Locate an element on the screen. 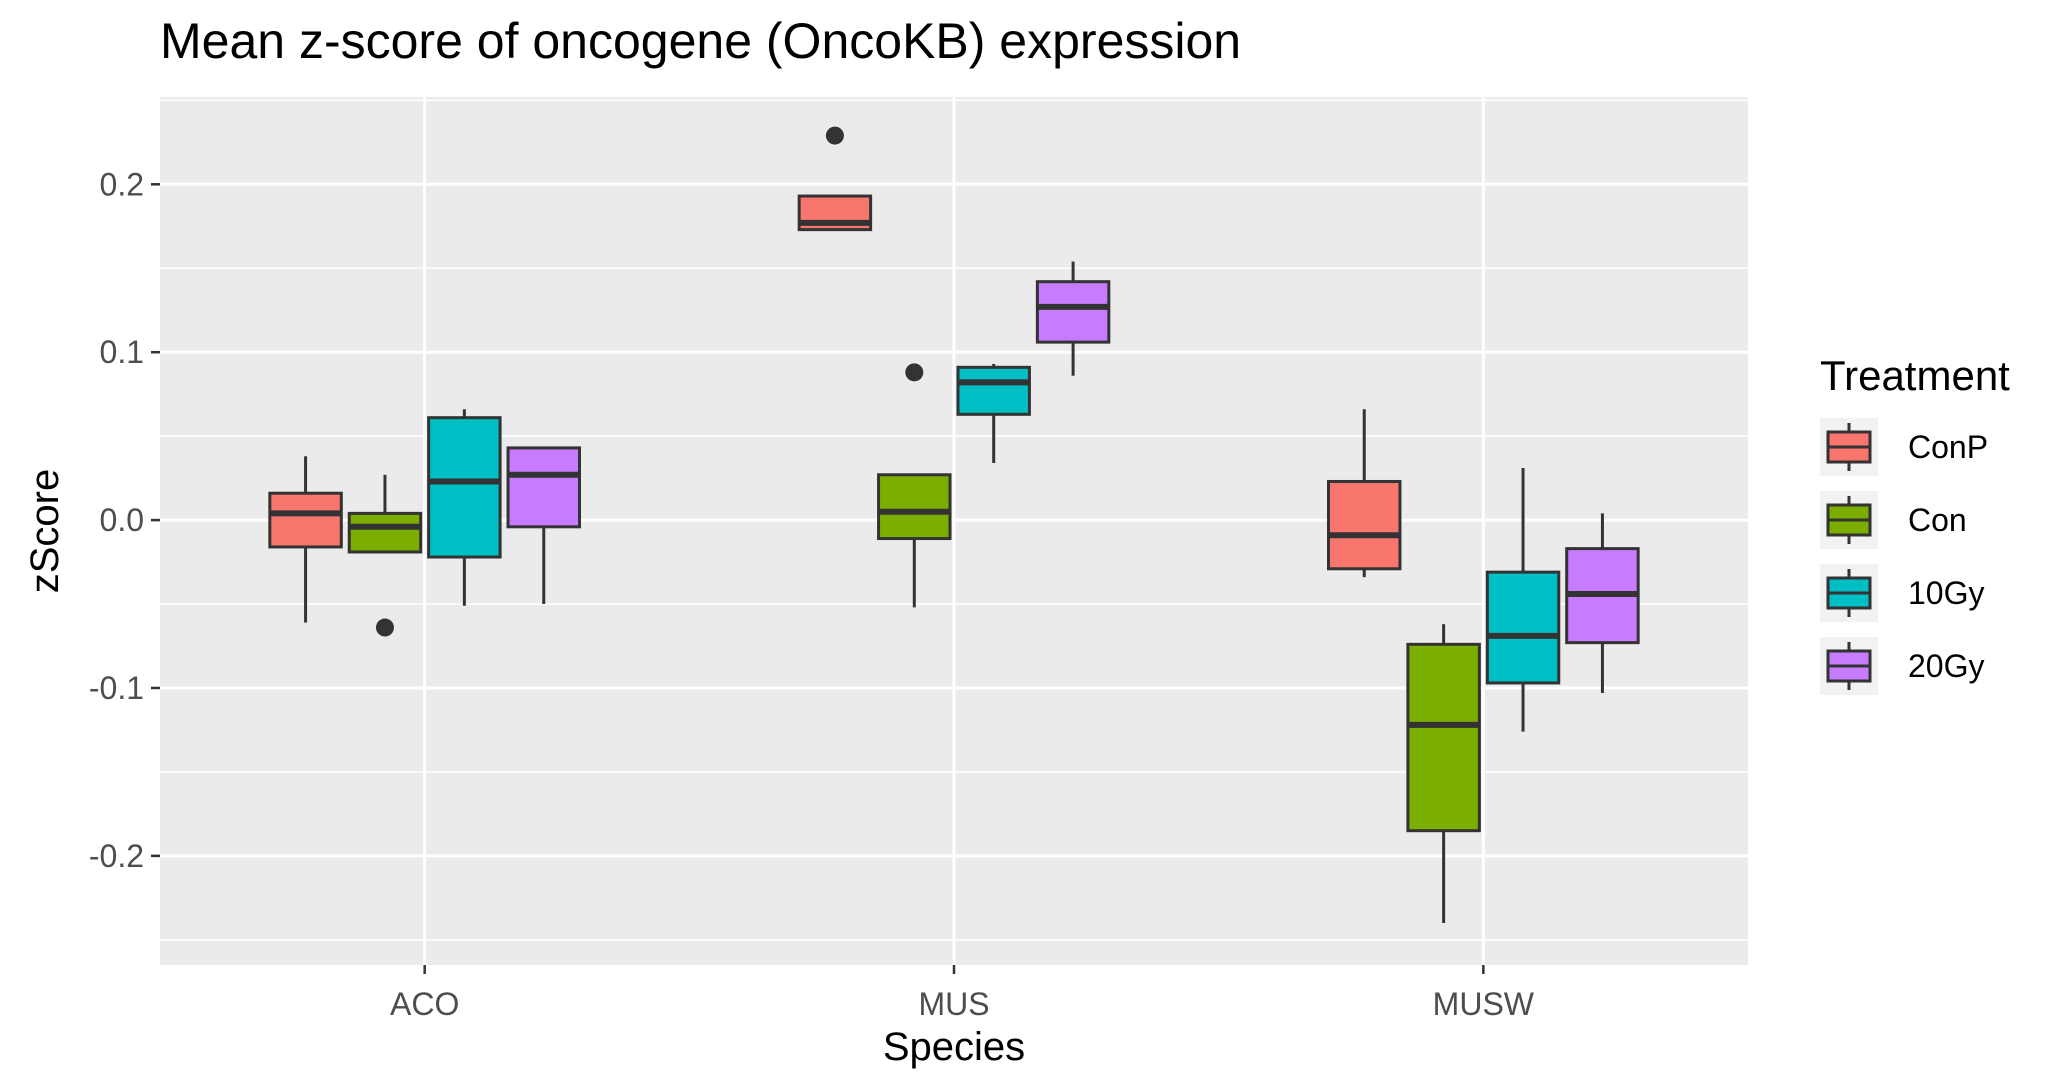  box-10gy-musw is located at coordinates (1523, 600).